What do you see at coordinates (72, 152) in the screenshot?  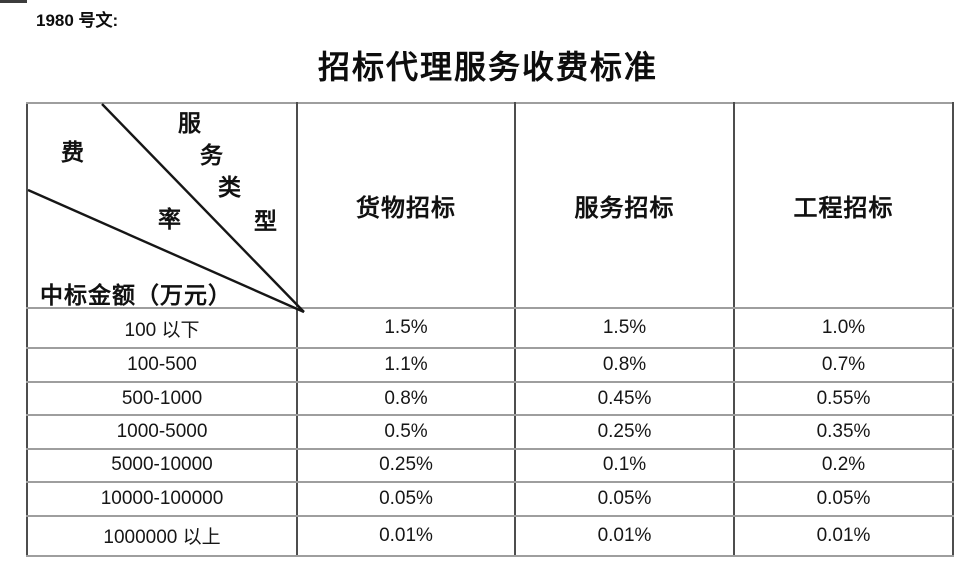 I see `corner-label-fee-rate-char-1: 费` at bounding box center [72, 152].